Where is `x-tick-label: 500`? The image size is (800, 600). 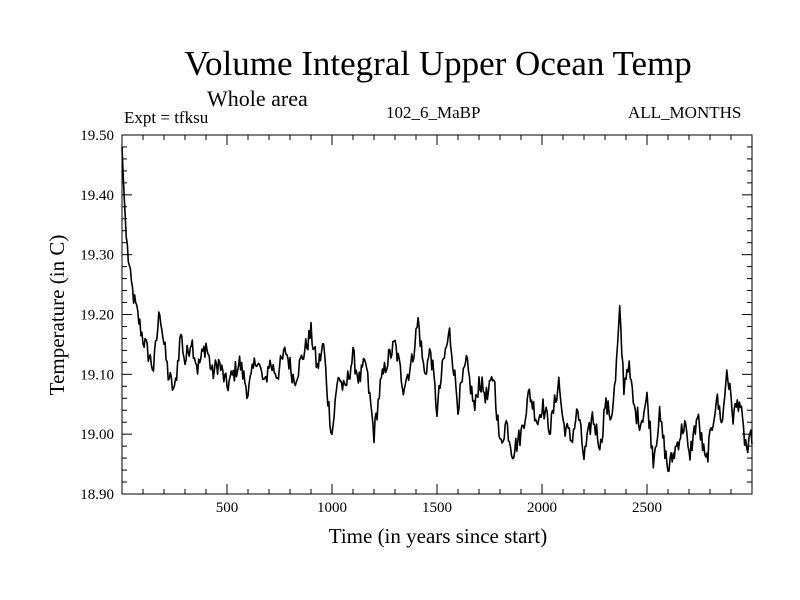
x-tick-label: 500 is located at coordinates (227, 508).